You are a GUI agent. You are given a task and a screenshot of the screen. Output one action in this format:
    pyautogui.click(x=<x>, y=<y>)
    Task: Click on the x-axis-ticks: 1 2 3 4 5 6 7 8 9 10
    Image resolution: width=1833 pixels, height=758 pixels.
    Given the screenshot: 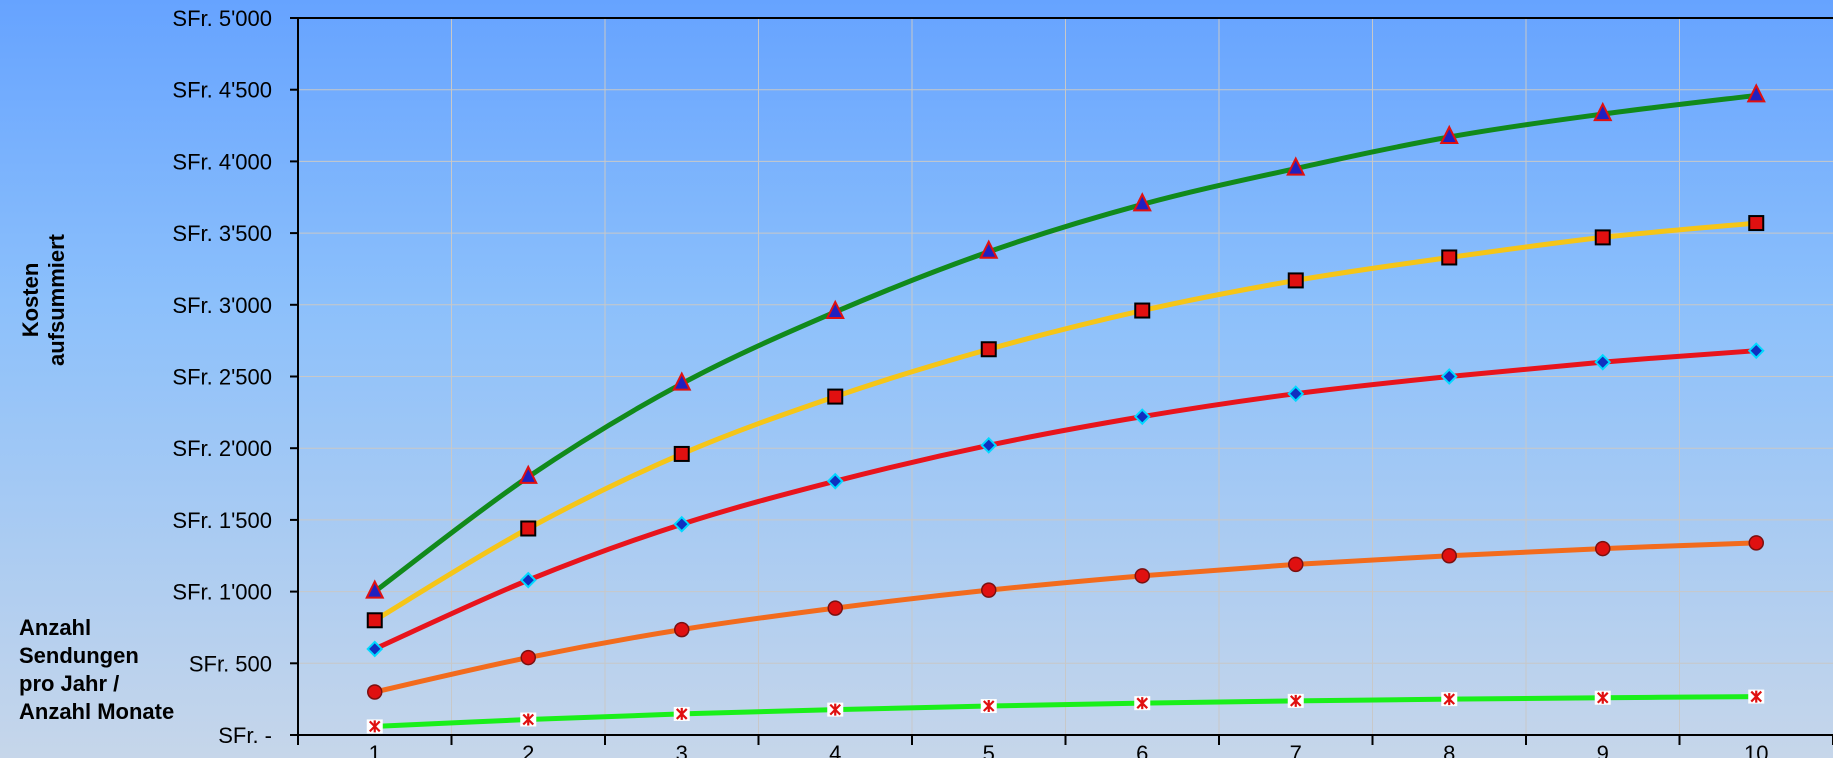 What is the action you would take?
    pyautogui.click(x=1065, y=746)
    